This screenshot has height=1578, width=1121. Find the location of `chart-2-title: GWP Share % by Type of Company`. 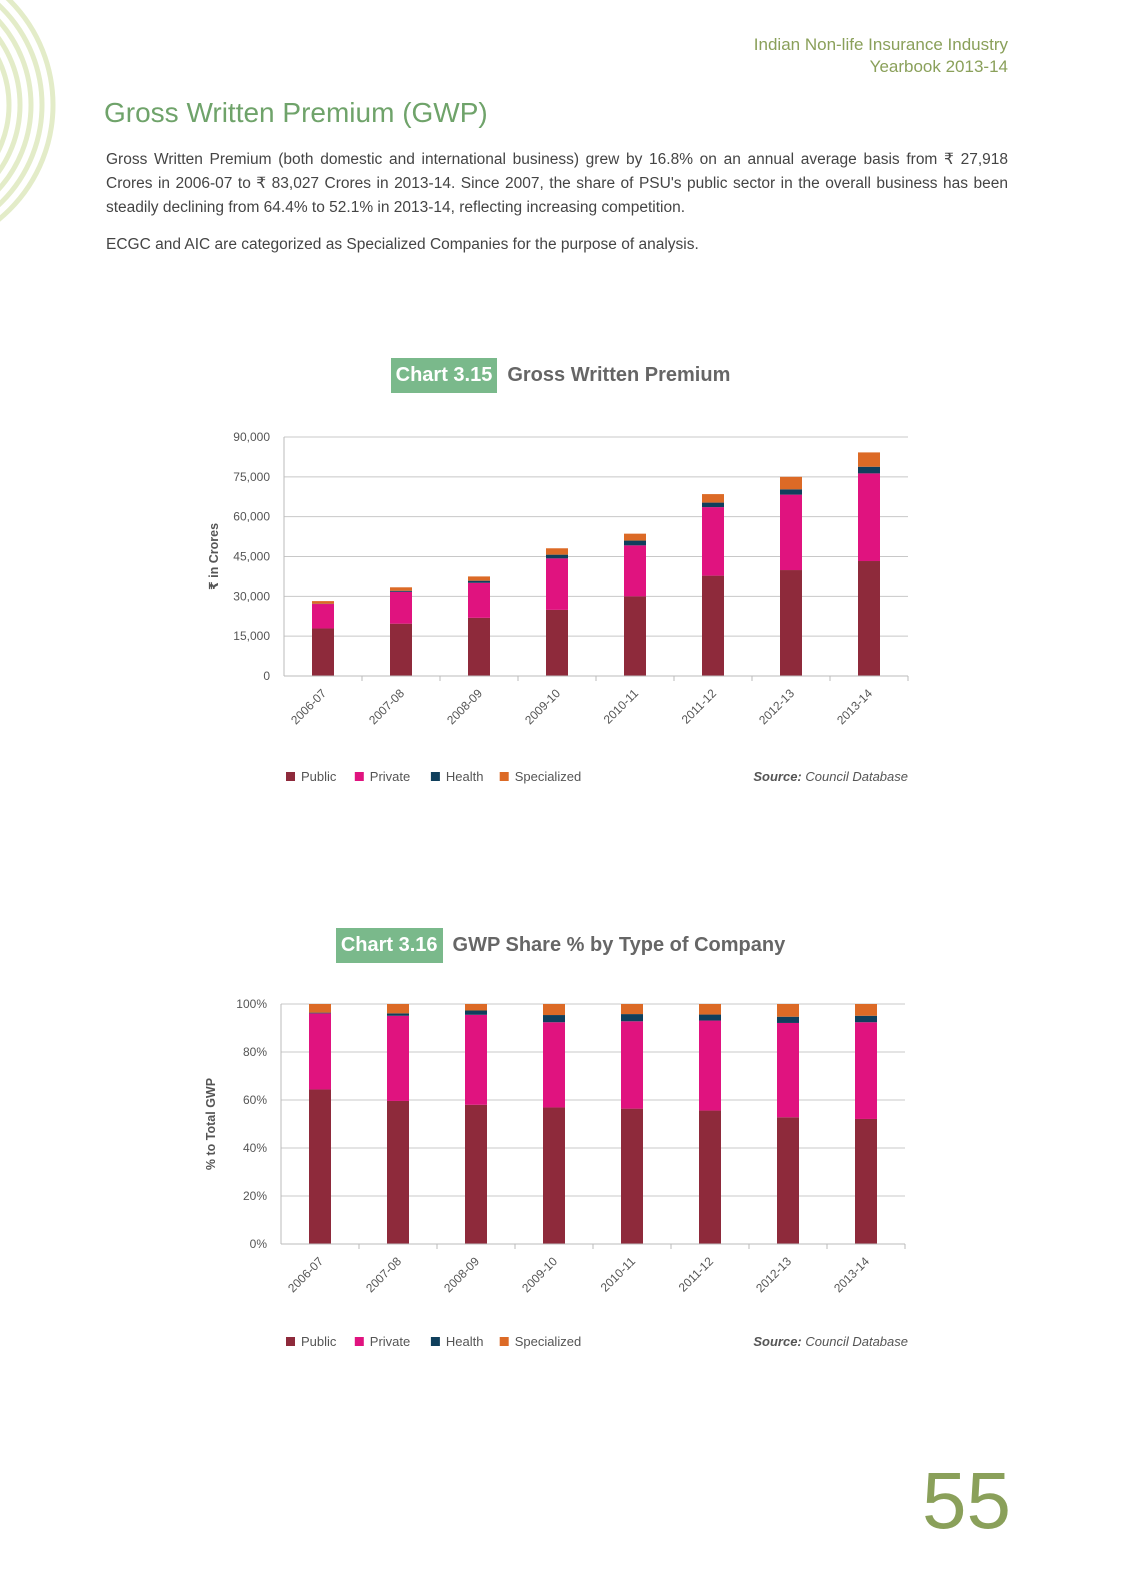

chart-2-title: GWP Share % by Type of Company is located at coordinates (619, 945).